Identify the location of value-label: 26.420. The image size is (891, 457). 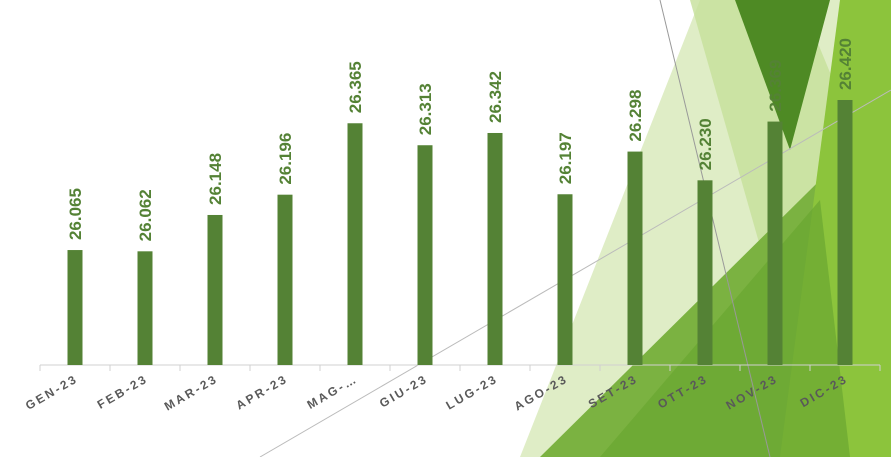
(845, 64).